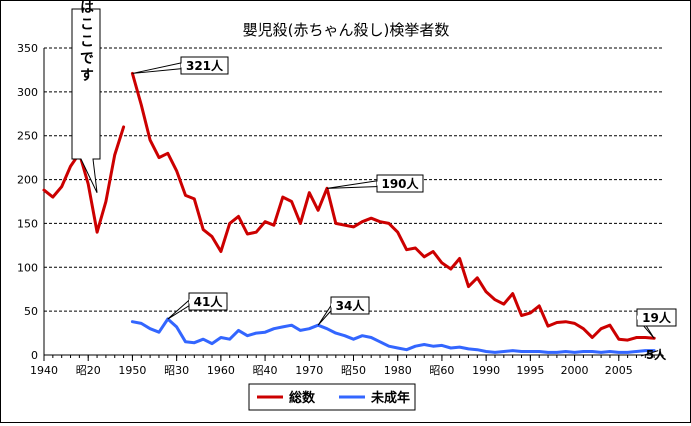 This screenshot has height=426, width=691. What do you see at coordinates (619, 370) in the screenshot?
I see `x-tick-label: 2005` at bounding box center [619, 370].